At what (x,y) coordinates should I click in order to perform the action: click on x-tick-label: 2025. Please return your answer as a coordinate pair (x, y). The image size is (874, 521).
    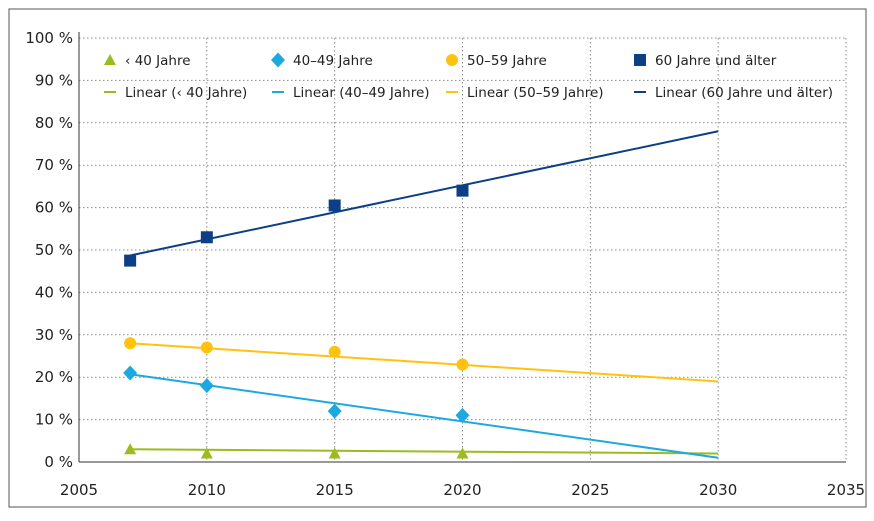
    Looking at the image, I should click on (590, 490).